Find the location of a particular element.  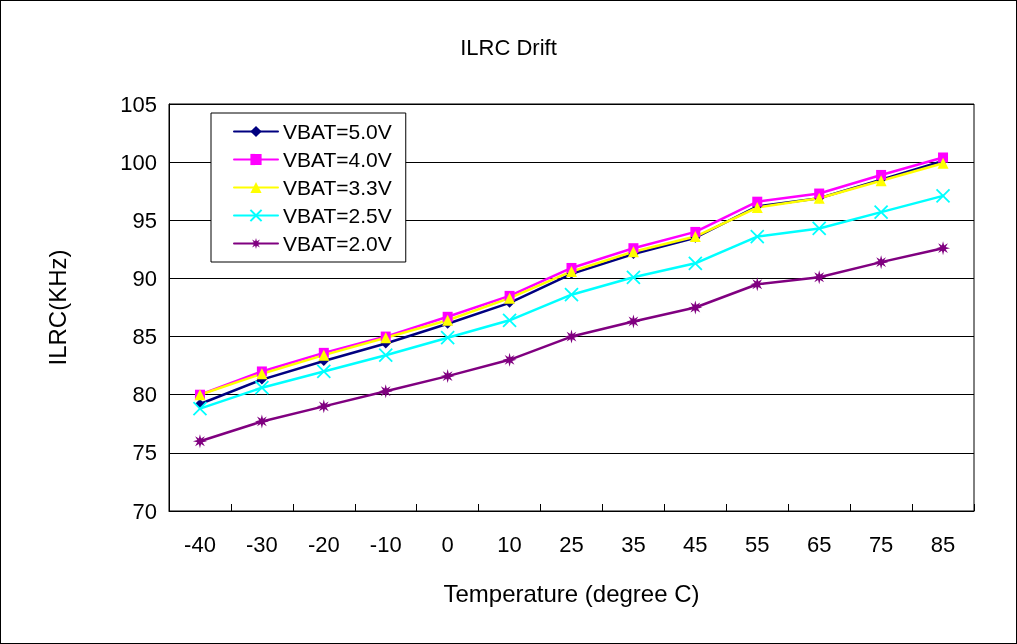

x-tick-label: 0 is located at coordinates (447, 544).